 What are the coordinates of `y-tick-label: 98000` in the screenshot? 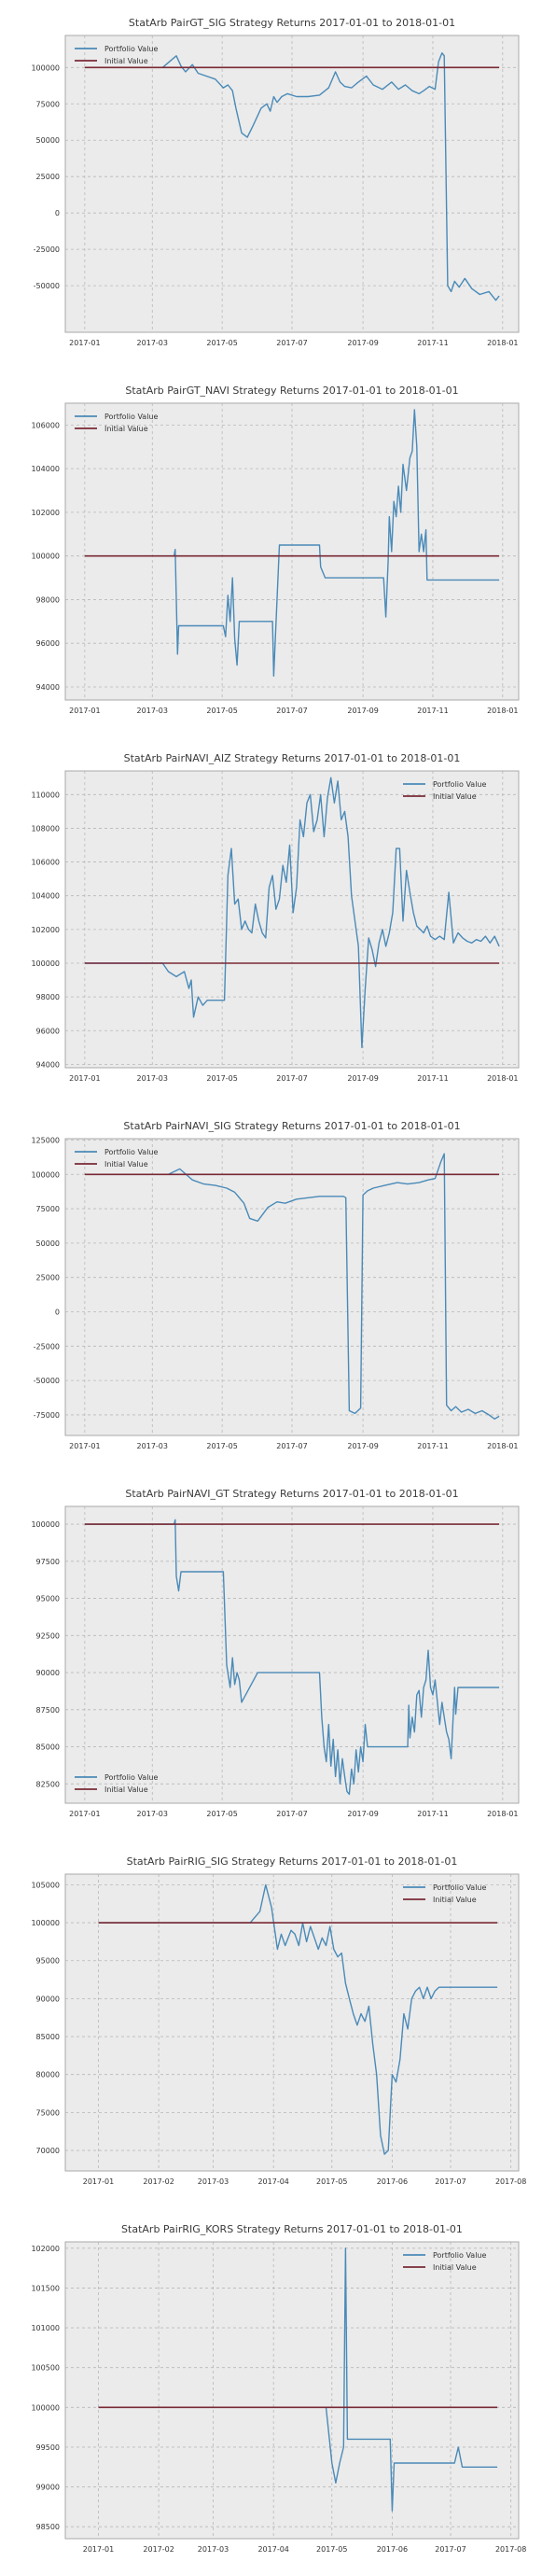 It's located at (48, 599).